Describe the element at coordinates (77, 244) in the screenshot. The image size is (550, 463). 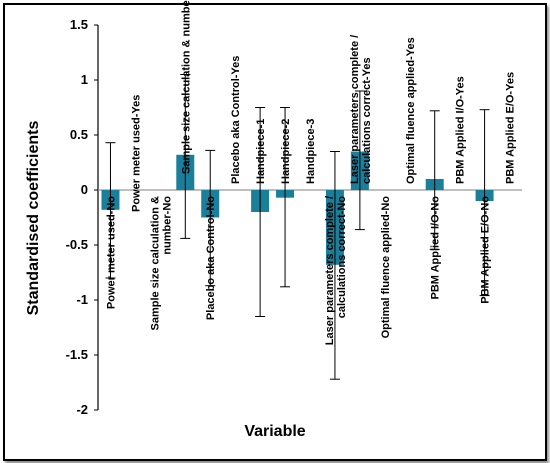
I see `y-tick-label: -0.5` at that location.